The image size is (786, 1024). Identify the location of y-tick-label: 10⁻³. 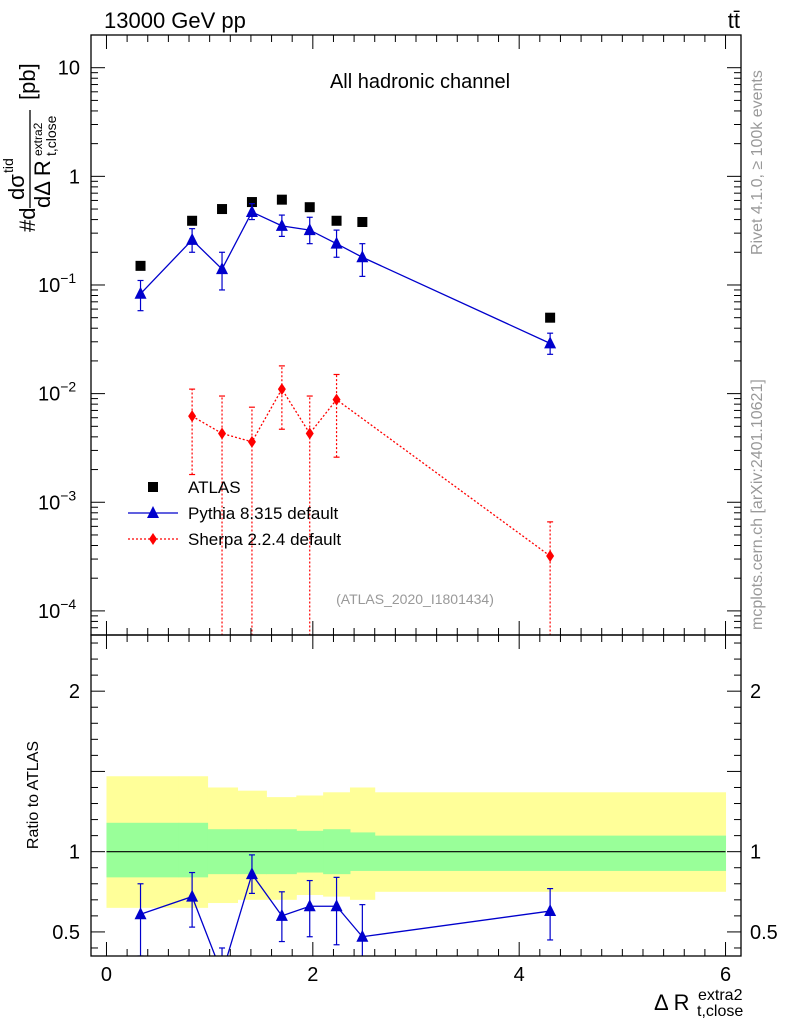
(57, 500).